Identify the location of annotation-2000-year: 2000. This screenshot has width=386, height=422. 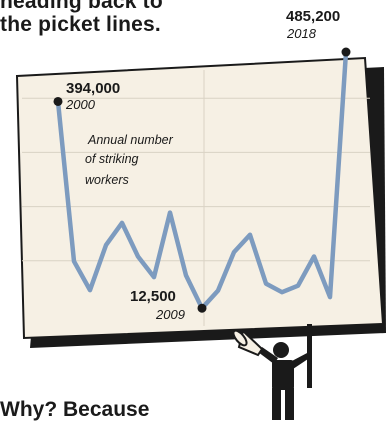
(80, 104).